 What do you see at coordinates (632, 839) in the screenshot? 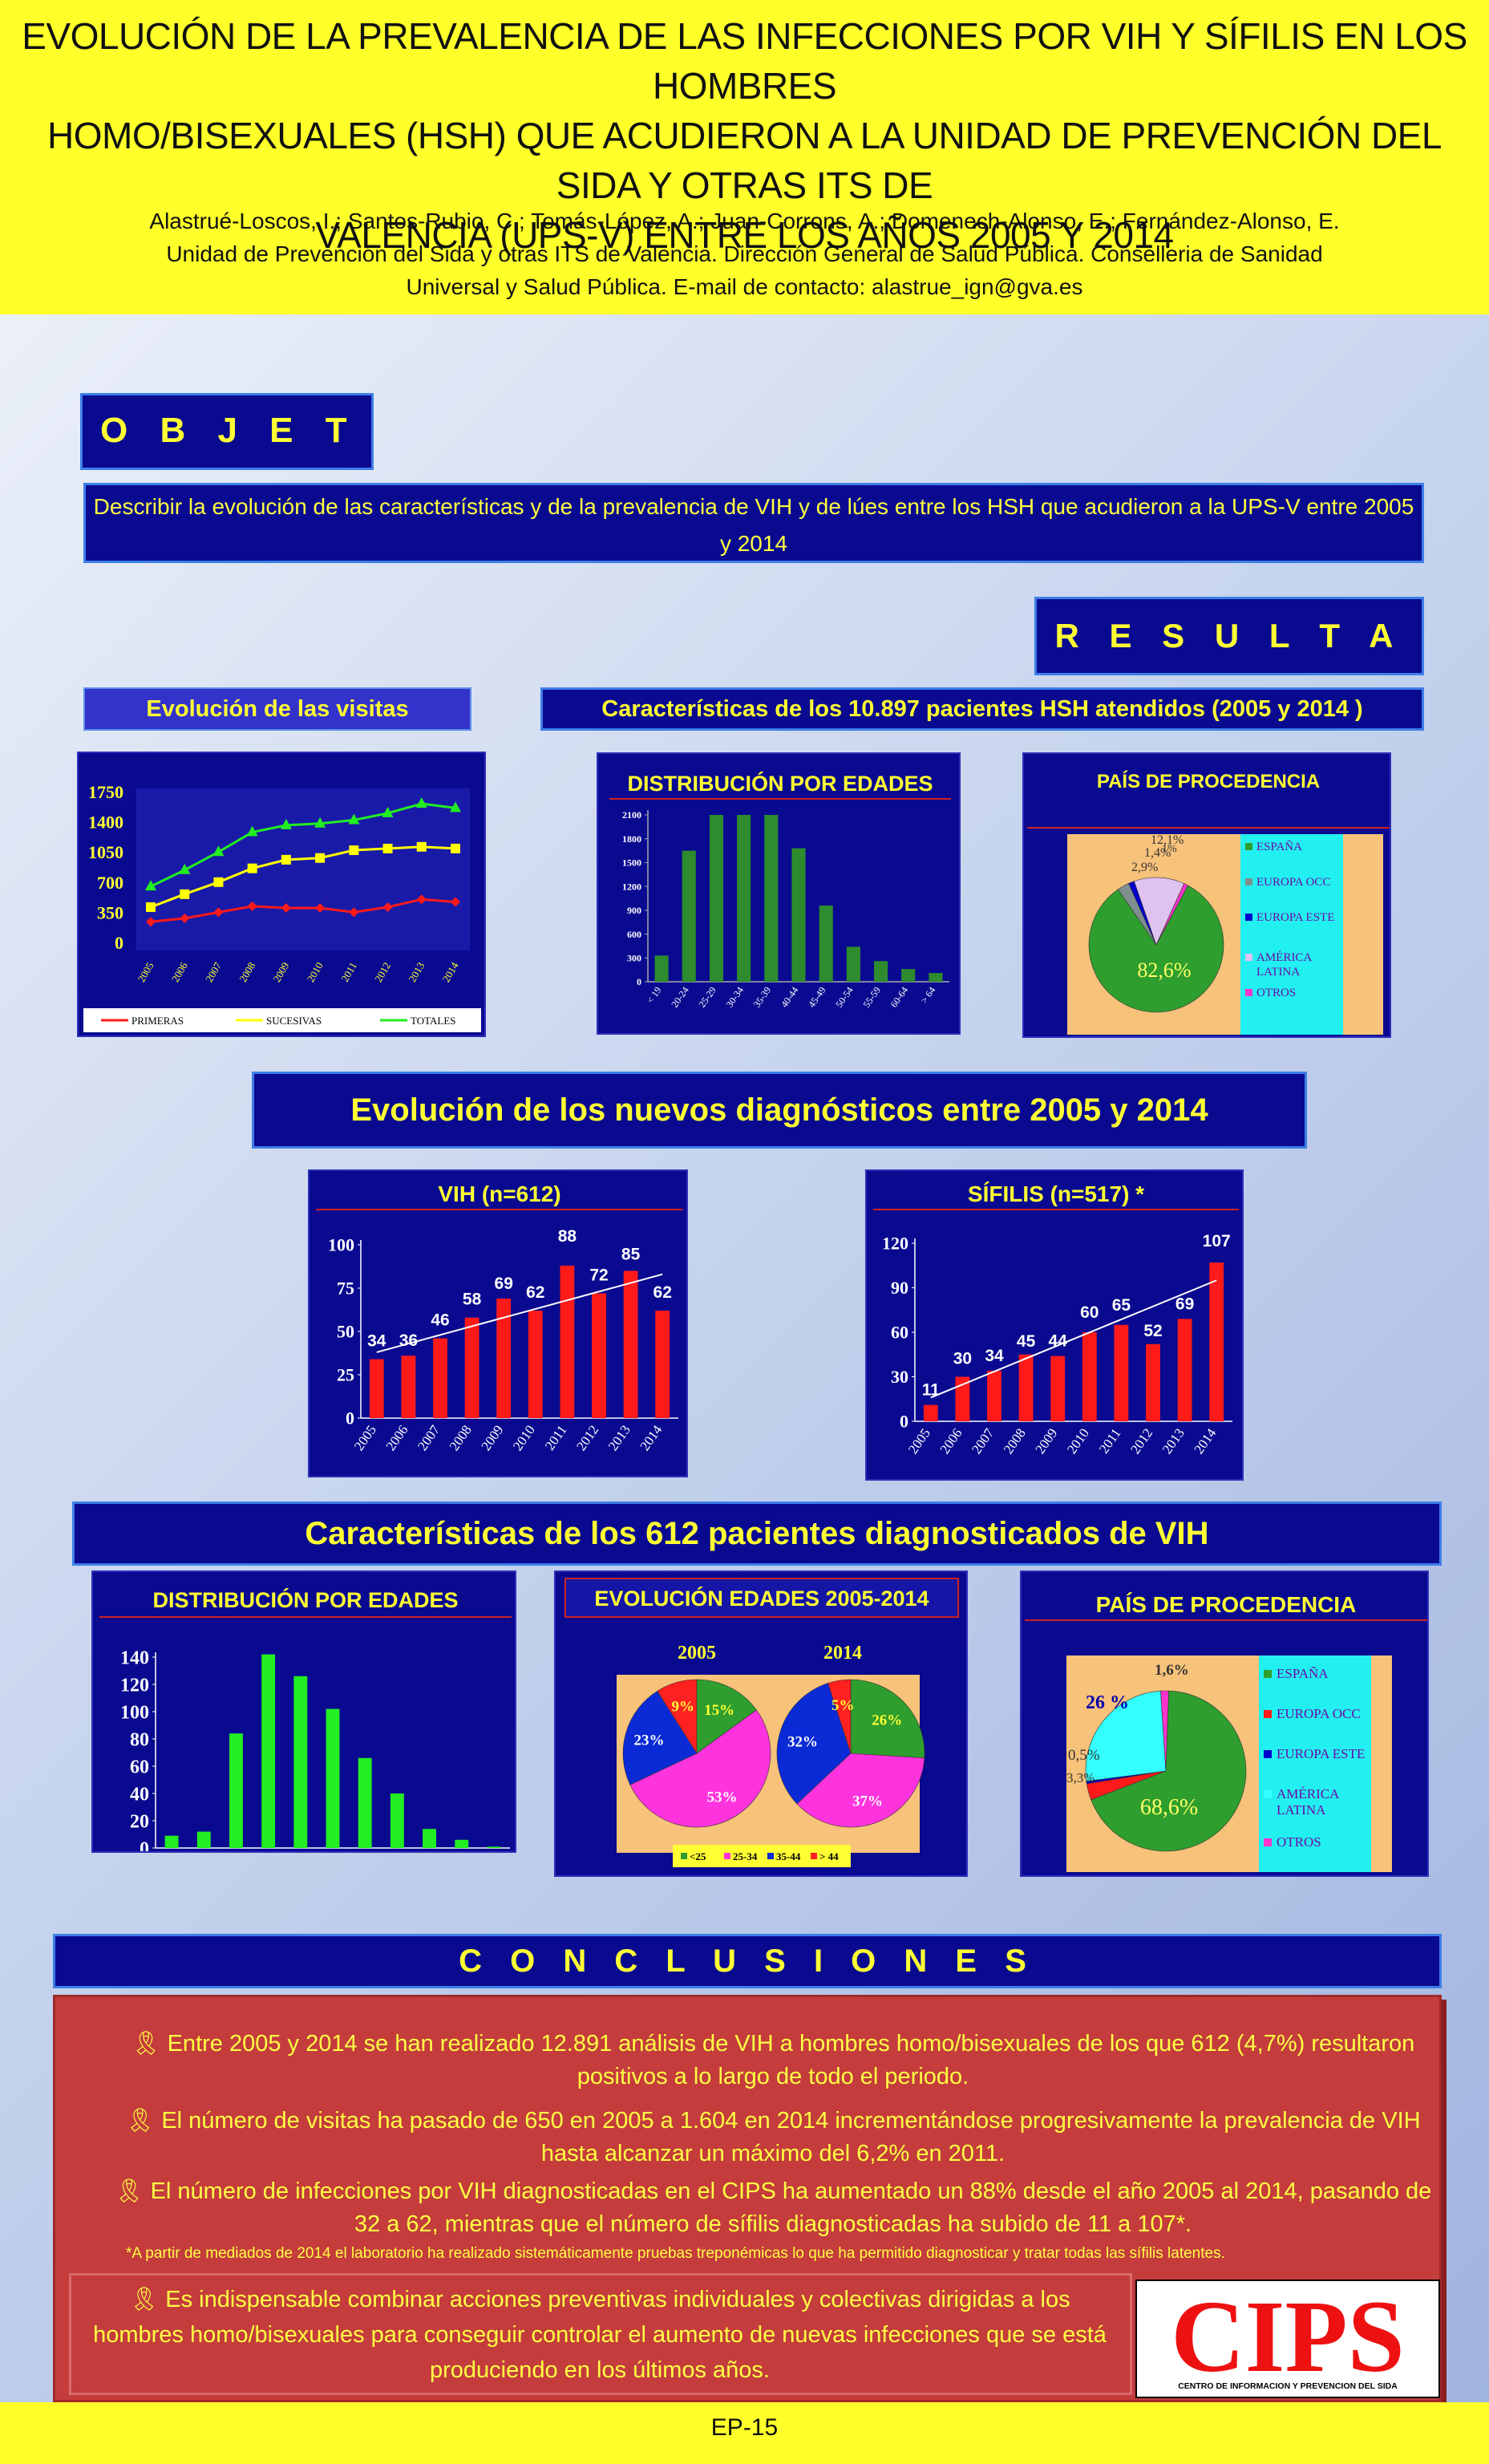
I see `y-tick-label: 1800` at bounding box center [632, 839].